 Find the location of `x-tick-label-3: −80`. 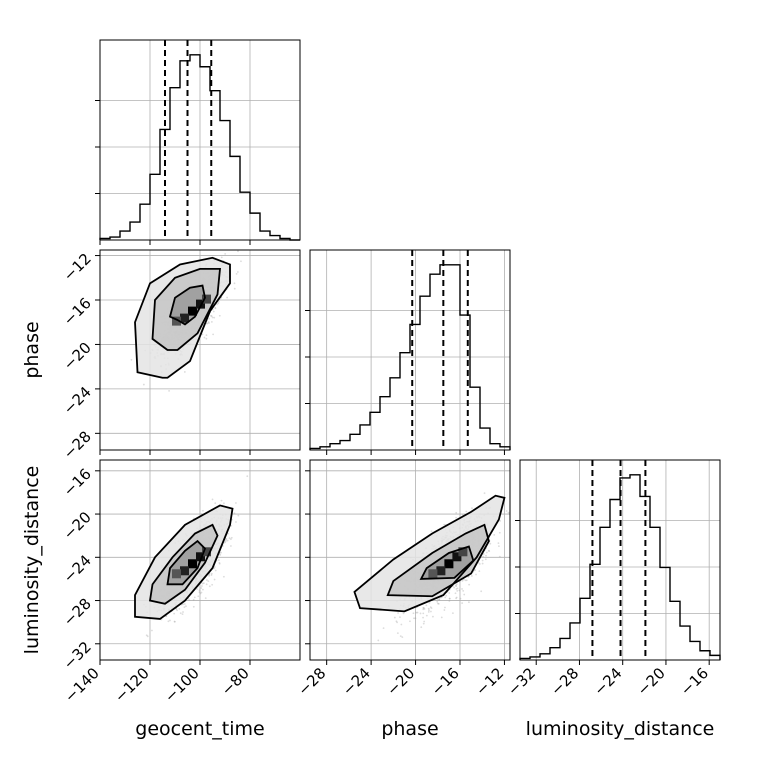

x-tick-label-3: −80 is located at coordinates (235, 681).